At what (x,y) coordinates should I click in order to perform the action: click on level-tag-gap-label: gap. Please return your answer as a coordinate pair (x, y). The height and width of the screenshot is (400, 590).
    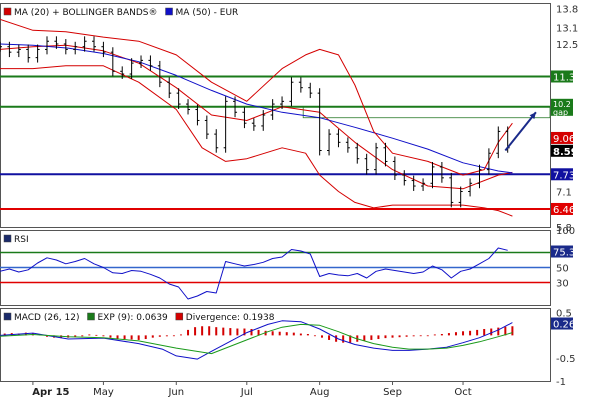
    Looking at the image, I should click on (560, 112).